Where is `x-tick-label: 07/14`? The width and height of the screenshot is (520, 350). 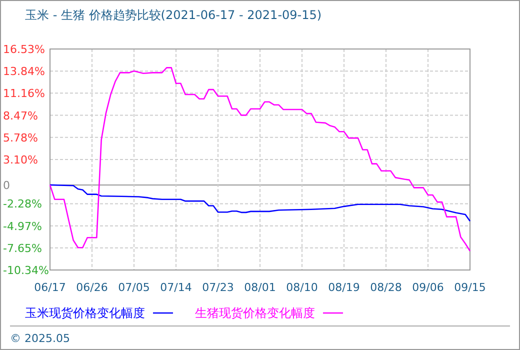 x-tick-label: 07/14 is located at coordinates (176, 287).